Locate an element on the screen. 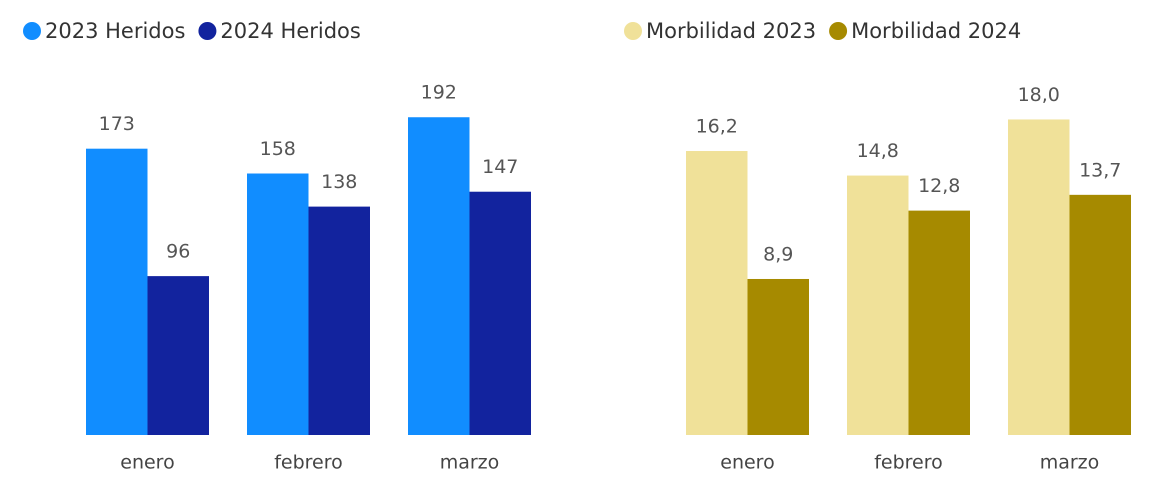 Image resolution: width=1171 pixels, height=477 pixels. legend-label: Morbilidad 2023 is located at coordinates (731, 31).